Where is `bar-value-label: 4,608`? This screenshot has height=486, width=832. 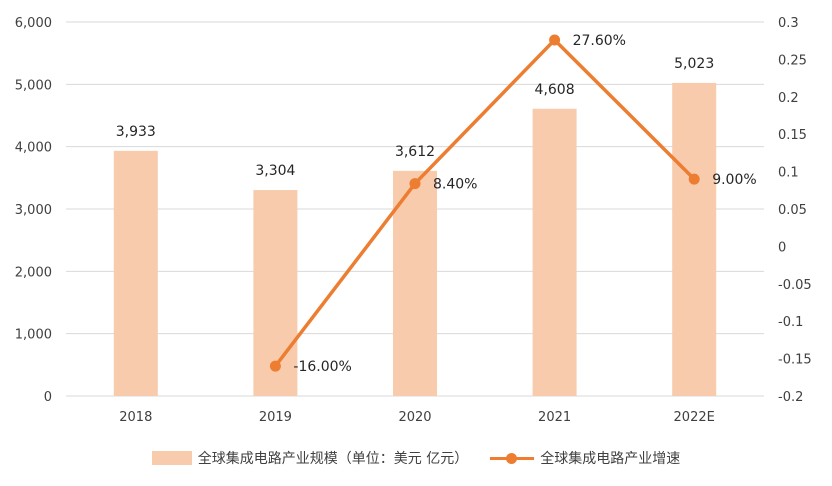 bar-value-label: 4,608 is located at coordinates (555, 90).